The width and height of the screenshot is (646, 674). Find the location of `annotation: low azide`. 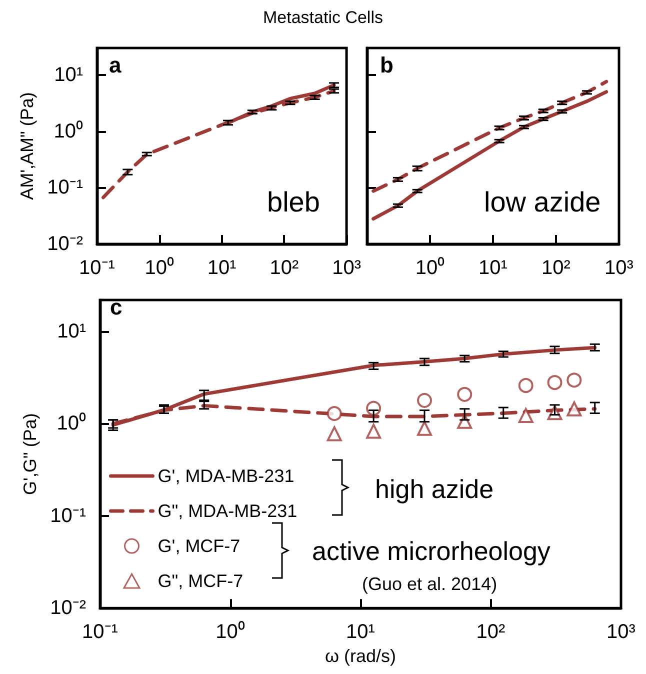

annotation: low azide is located at coordinates (542, 202).